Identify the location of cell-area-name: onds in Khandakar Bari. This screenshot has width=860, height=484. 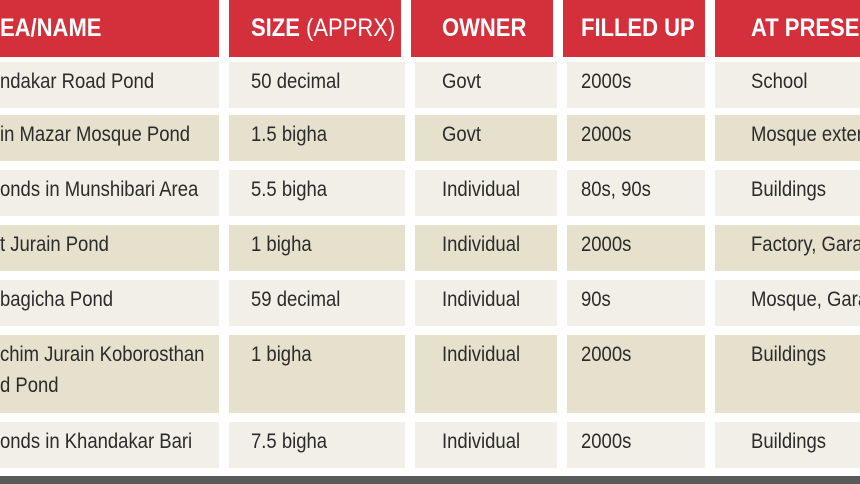
(109, 439).